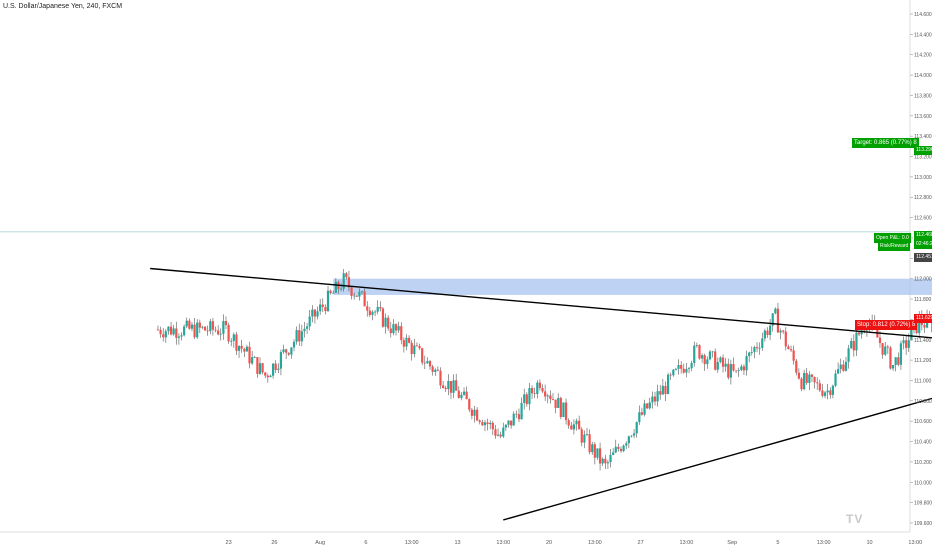 The width and height of the screenshot is (932, 550). I want to click on price-tick-label: 111.800, so click(923, 300).